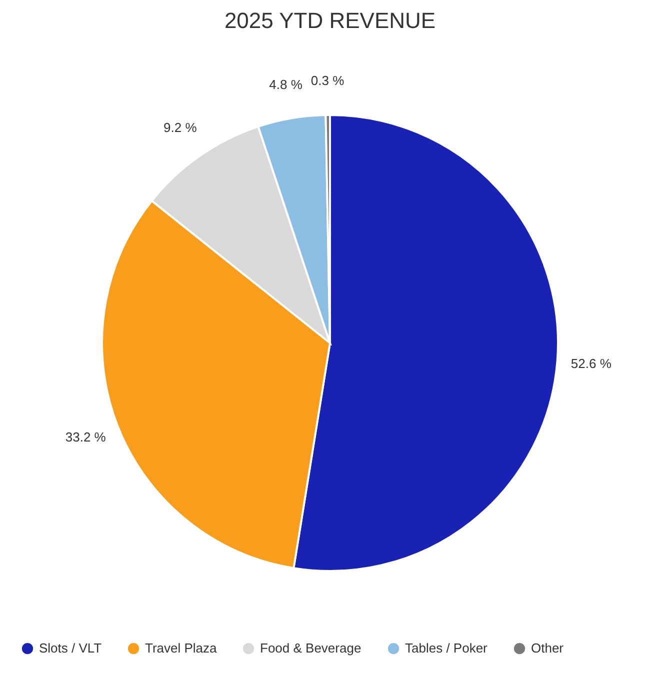 This screenshot has width=669, height=681. Describe the element at coordinates (70, 648) in the screenshot. I see `legend-label: Slots / VLT` at that location.